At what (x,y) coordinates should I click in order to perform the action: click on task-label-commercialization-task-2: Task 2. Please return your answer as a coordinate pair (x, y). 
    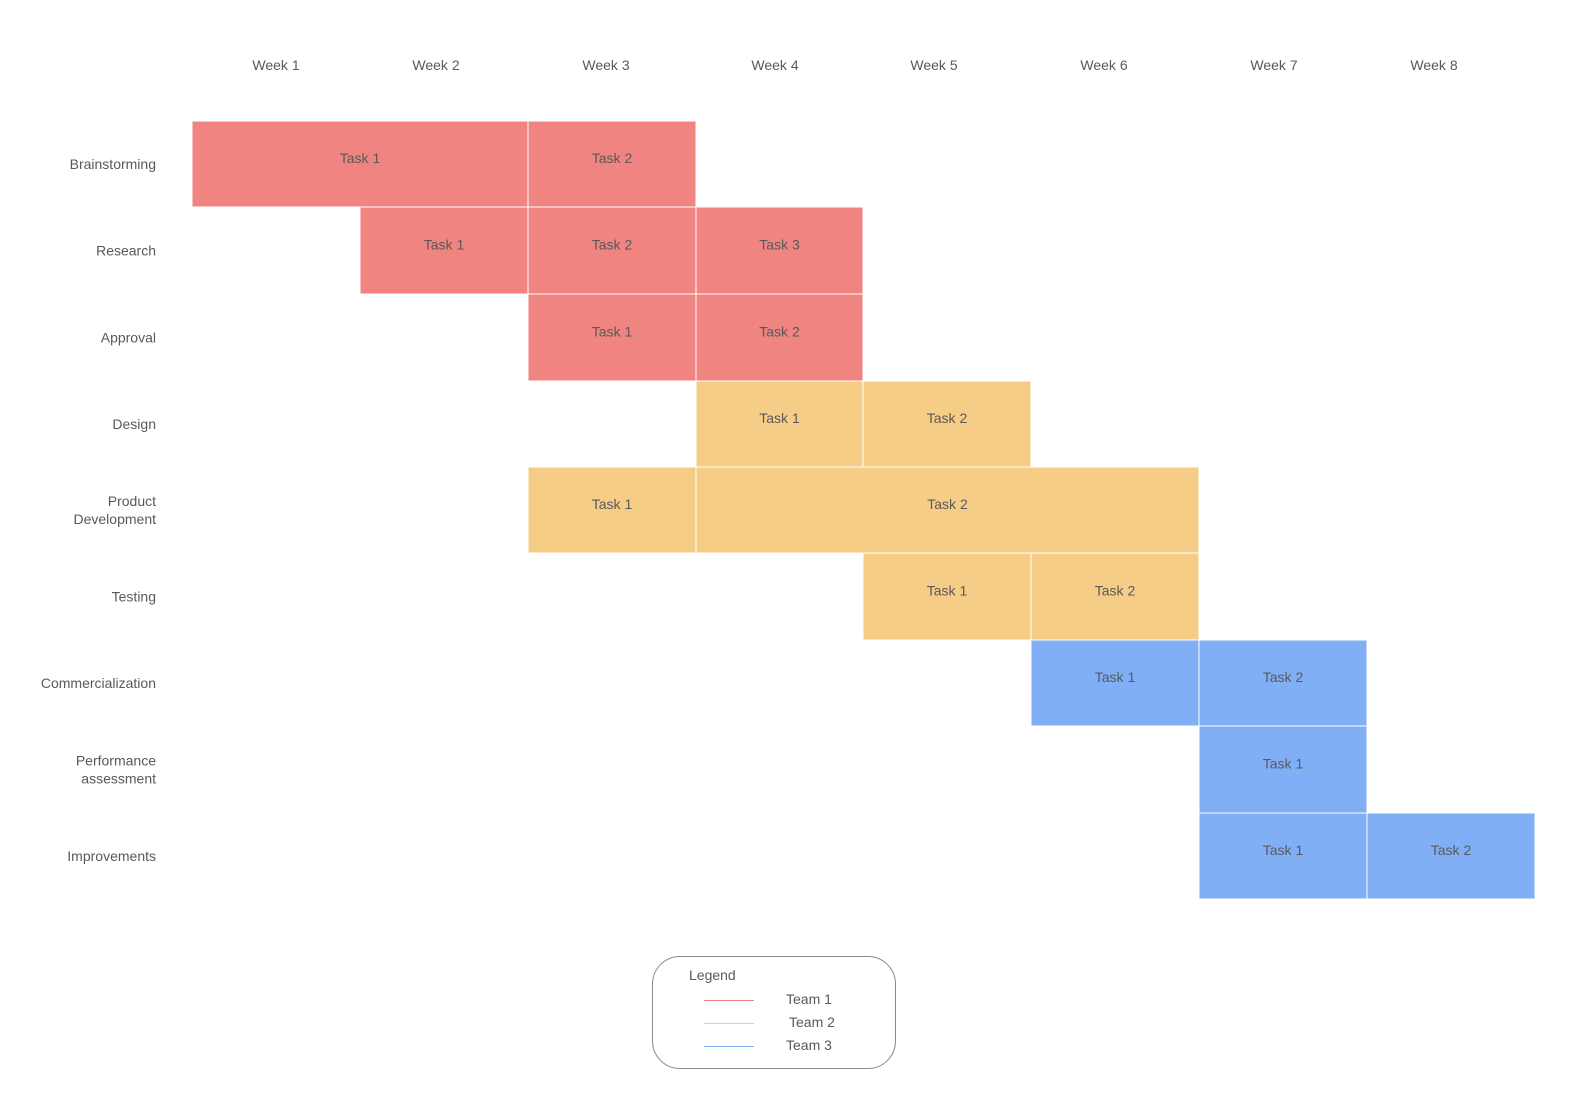
    Looking at the image, I should click on (1283, 677).